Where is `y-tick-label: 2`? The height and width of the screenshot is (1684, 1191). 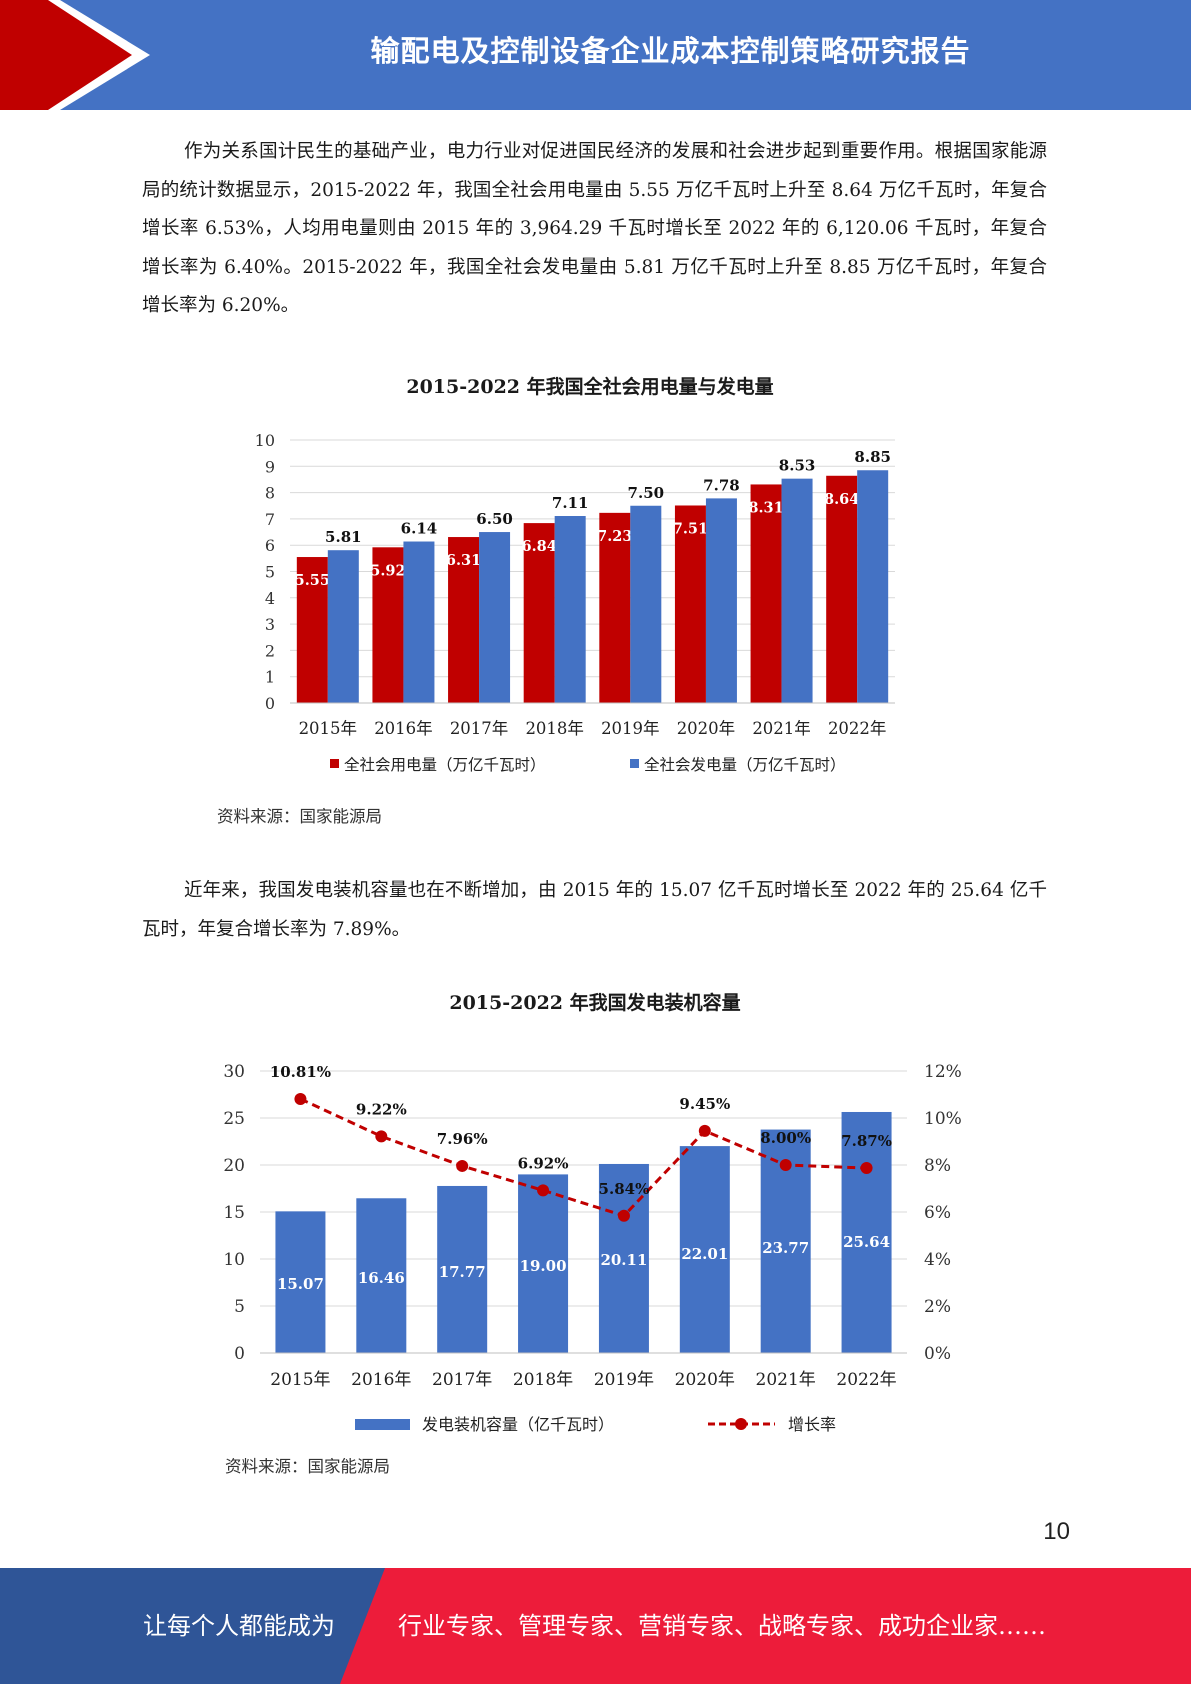
y-tick-label: 2 is located at coordinates (270, 650).